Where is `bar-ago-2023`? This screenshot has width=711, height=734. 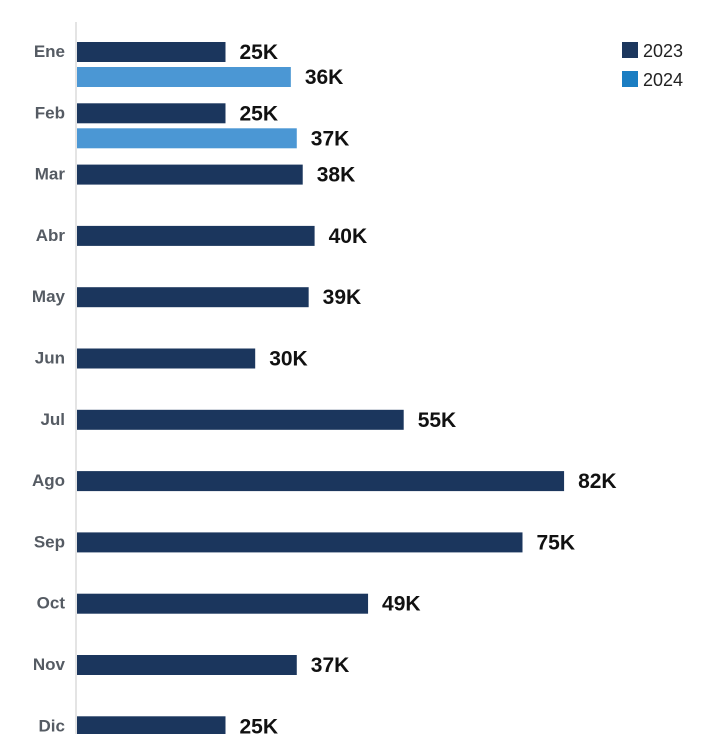
bar-ago-2023 is located at coordinates (321, 481).